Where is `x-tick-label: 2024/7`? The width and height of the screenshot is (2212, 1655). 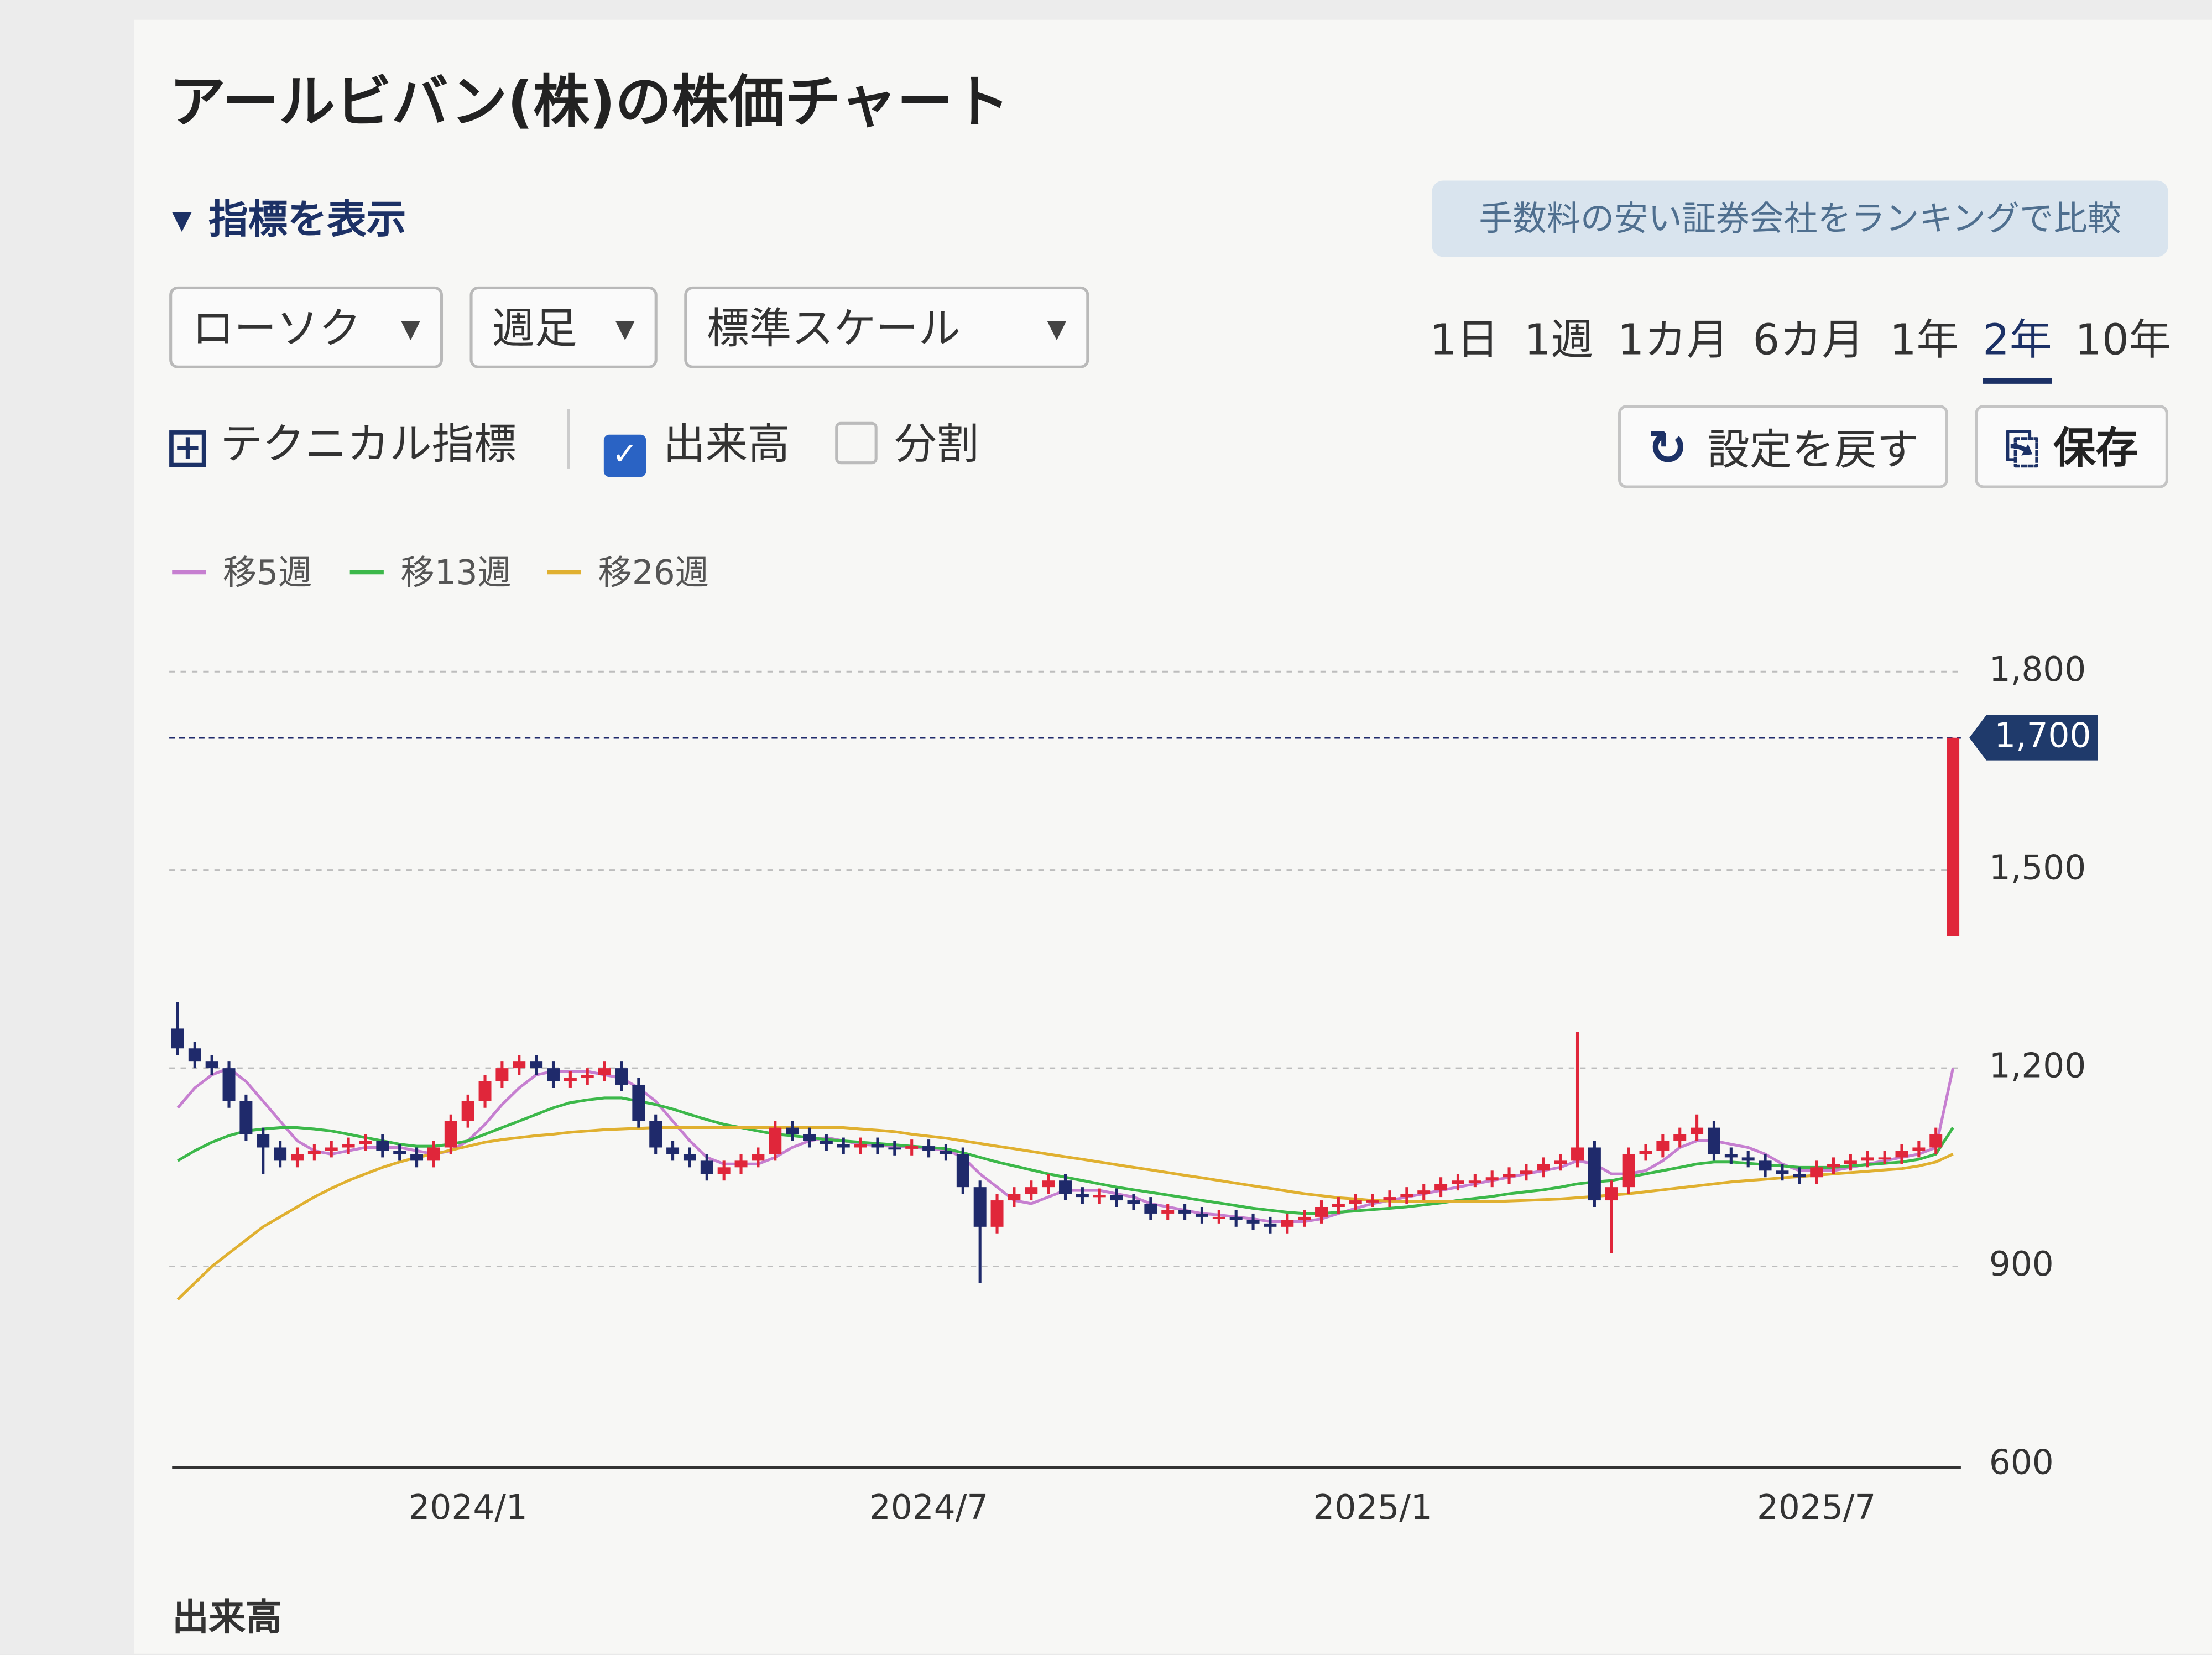
x-tick-label: 2024/7 is located at coordinates (928, 1507).